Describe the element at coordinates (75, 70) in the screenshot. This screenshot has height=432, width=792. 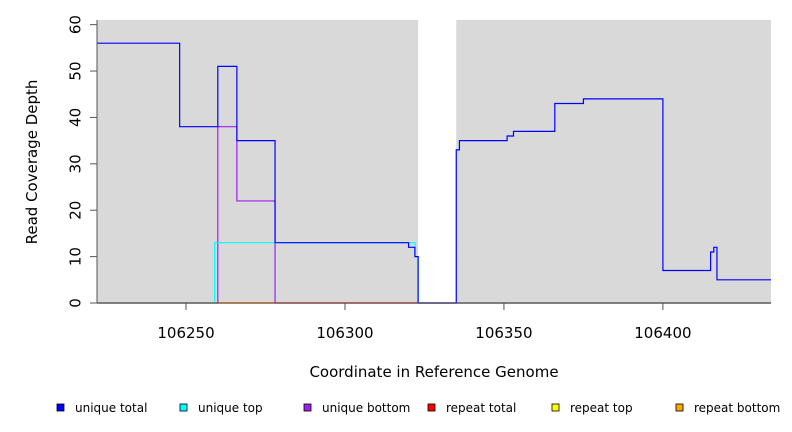
I see `y-tick-label: 50` at that location.